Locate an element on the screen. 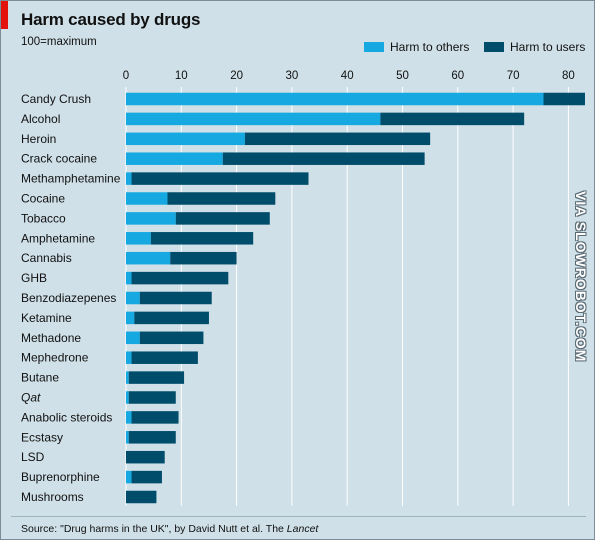 This screenshot has width=595, height=540. source-journal: Lancet is located at coordinates (302, 529).